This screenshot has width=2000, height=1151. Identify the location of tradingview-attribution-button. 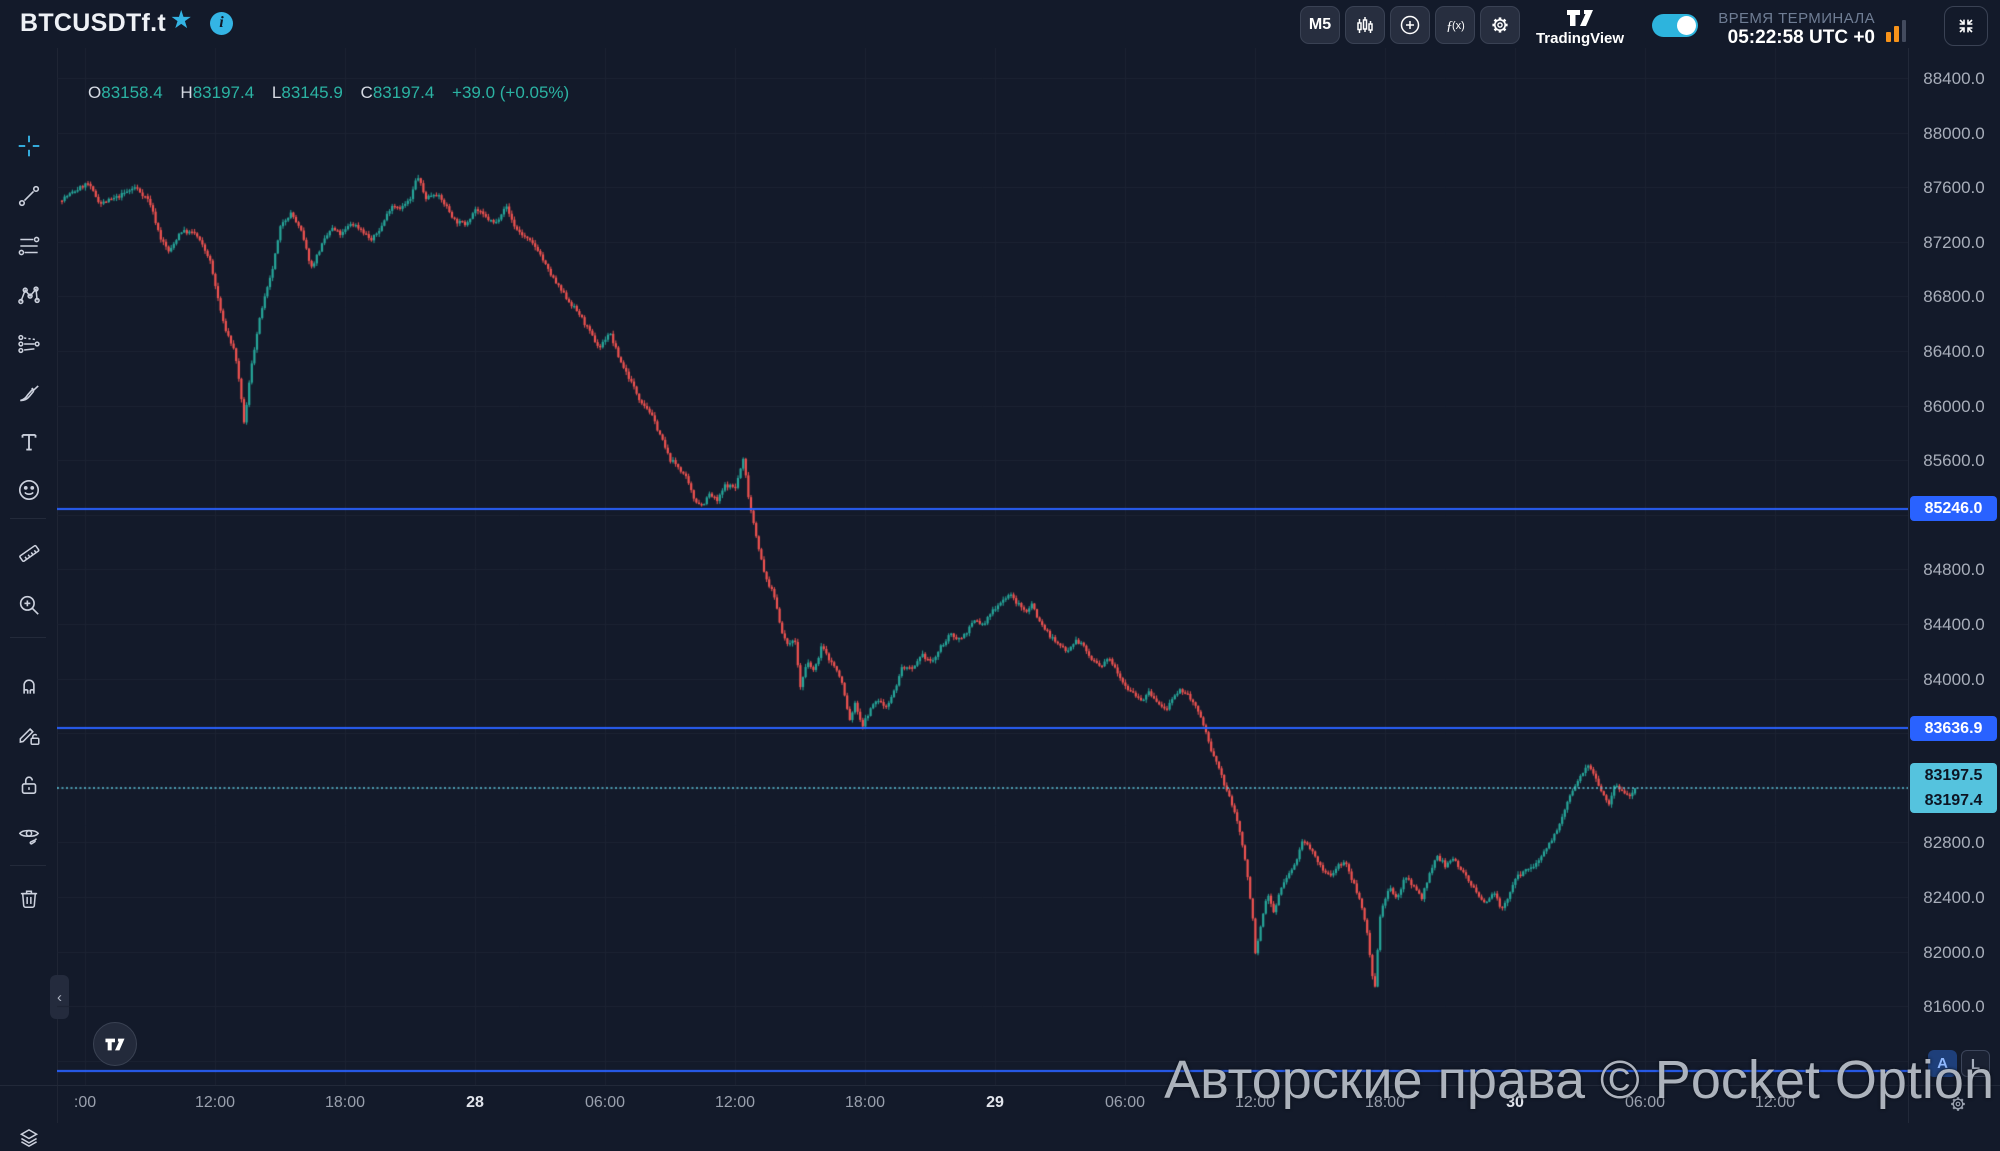
(115, 1044).